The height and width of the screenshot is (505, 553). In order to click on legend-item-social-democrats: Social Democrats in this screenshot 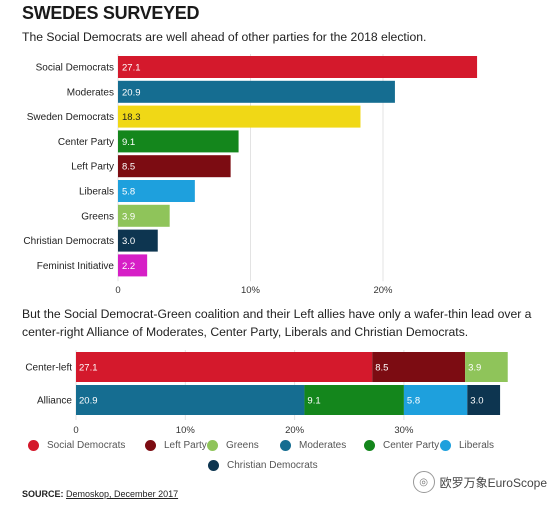, I will do `click(76, 445)`.